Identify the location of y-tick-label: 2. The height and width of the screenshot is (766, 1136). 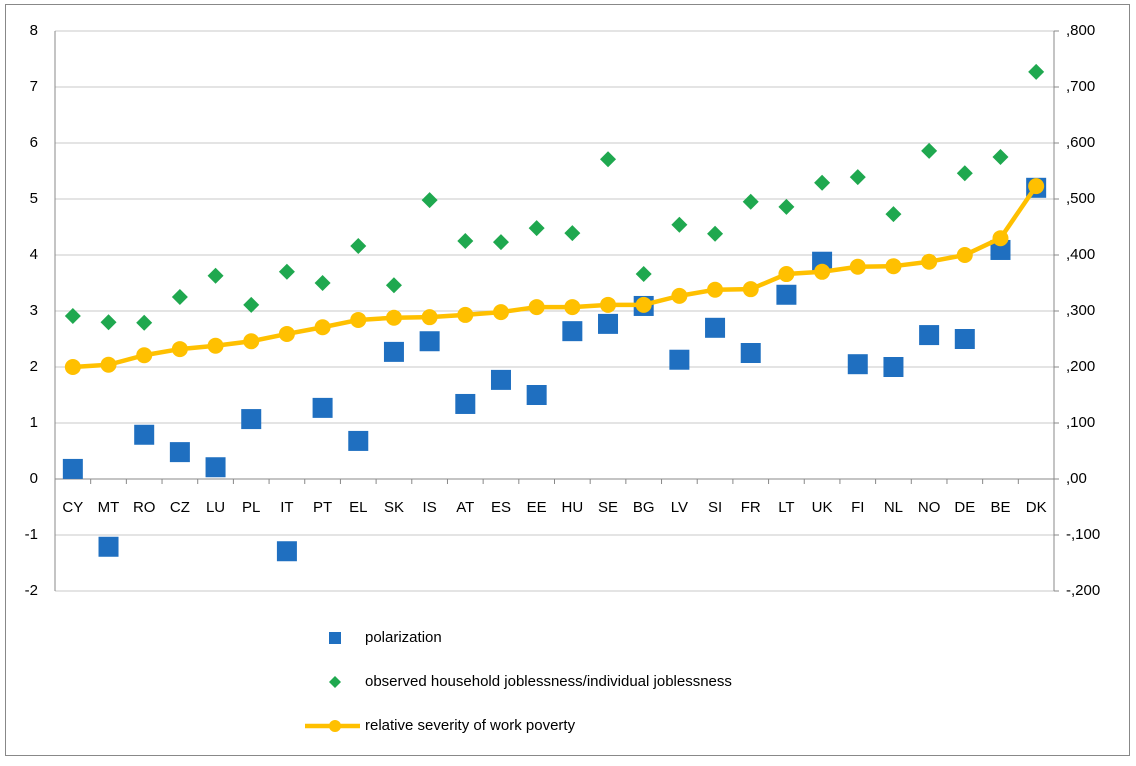
(34, 366).